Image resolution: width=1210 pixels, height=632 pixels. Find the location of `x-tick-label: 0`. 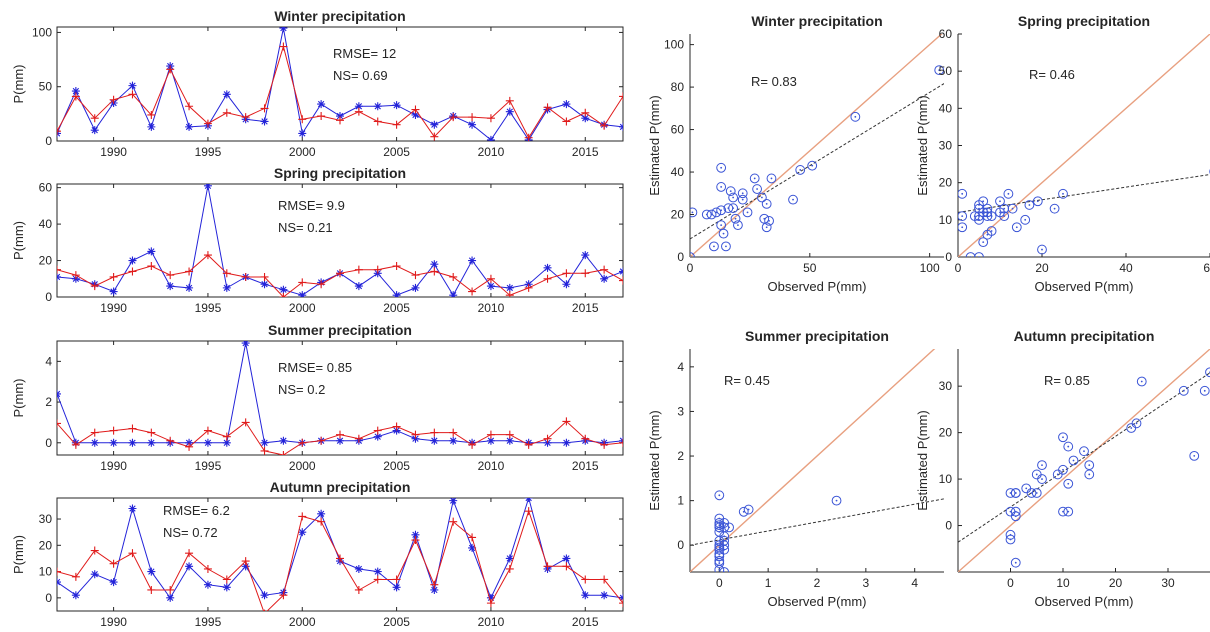

x-tick-label: 0 is located at coordinates (958, 268).